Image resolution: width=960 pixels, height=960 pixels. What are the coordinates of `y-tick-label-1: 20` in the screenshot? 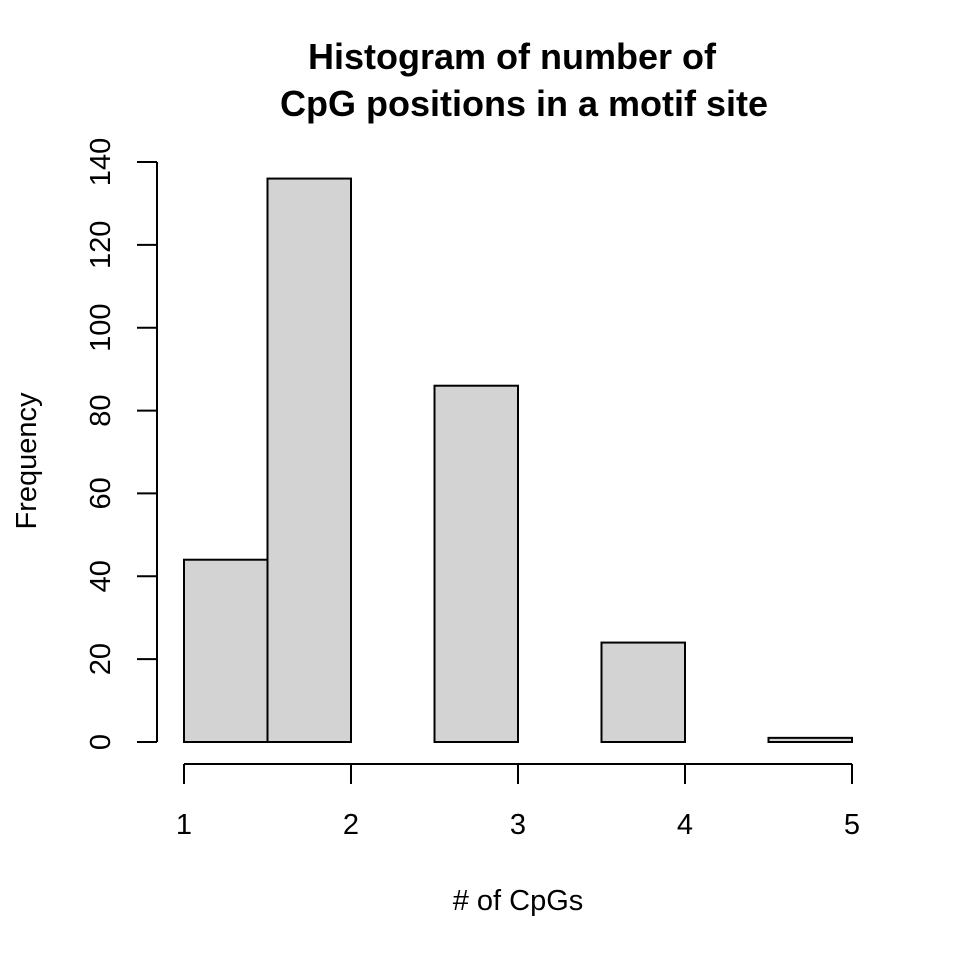 It's located at (101, 659).